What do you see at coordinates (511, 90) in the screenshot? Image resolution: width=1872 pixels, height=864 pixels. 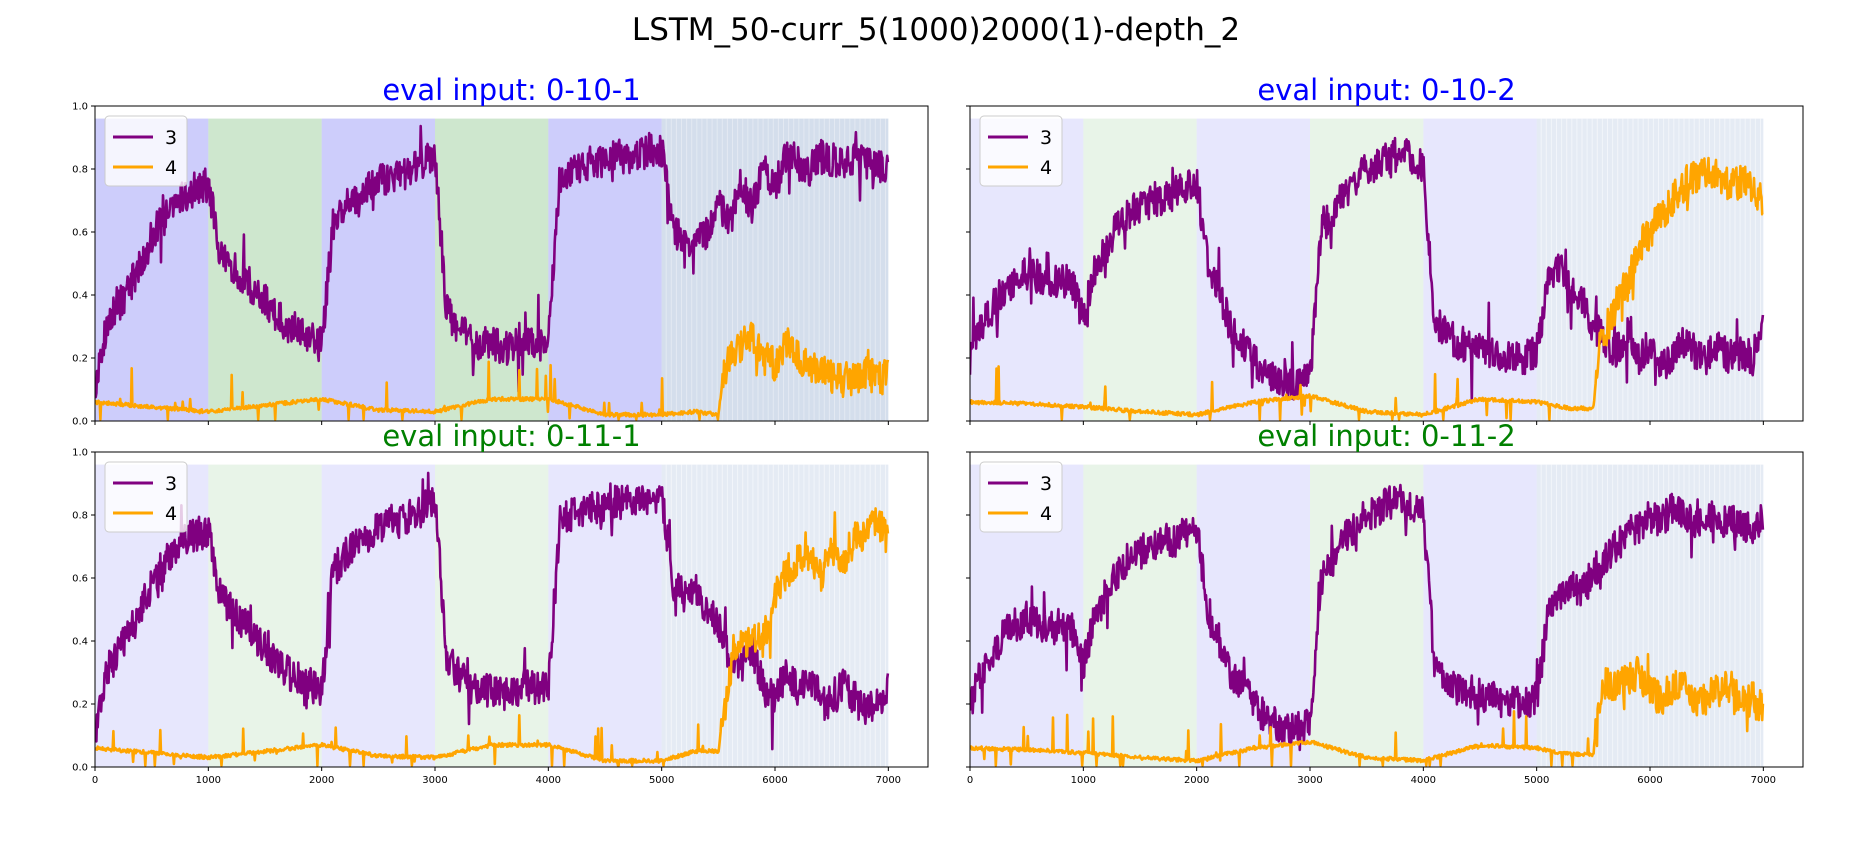 I see `subplot-title: eval input: 0-10-1` at bounding box center [511, 90].